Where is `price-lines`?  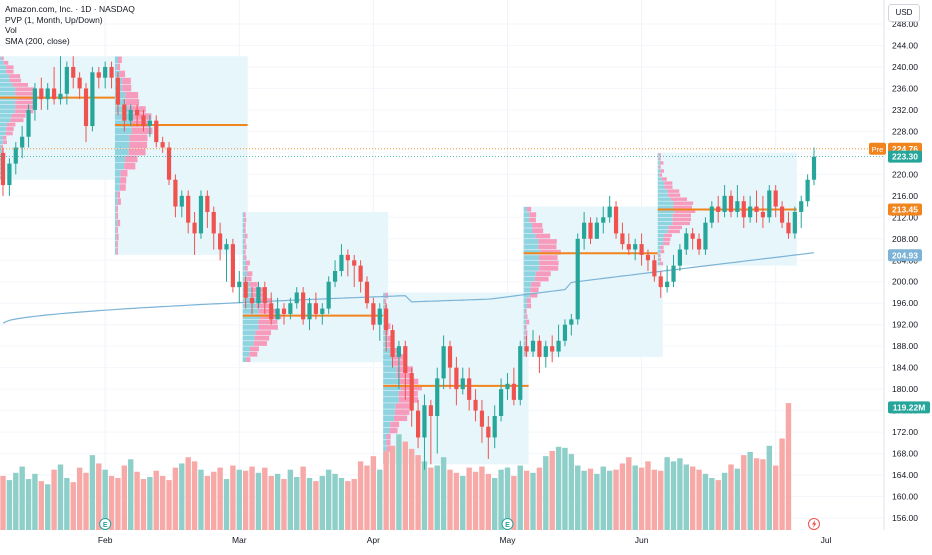 price-lines is located at coordinates (442, 153).